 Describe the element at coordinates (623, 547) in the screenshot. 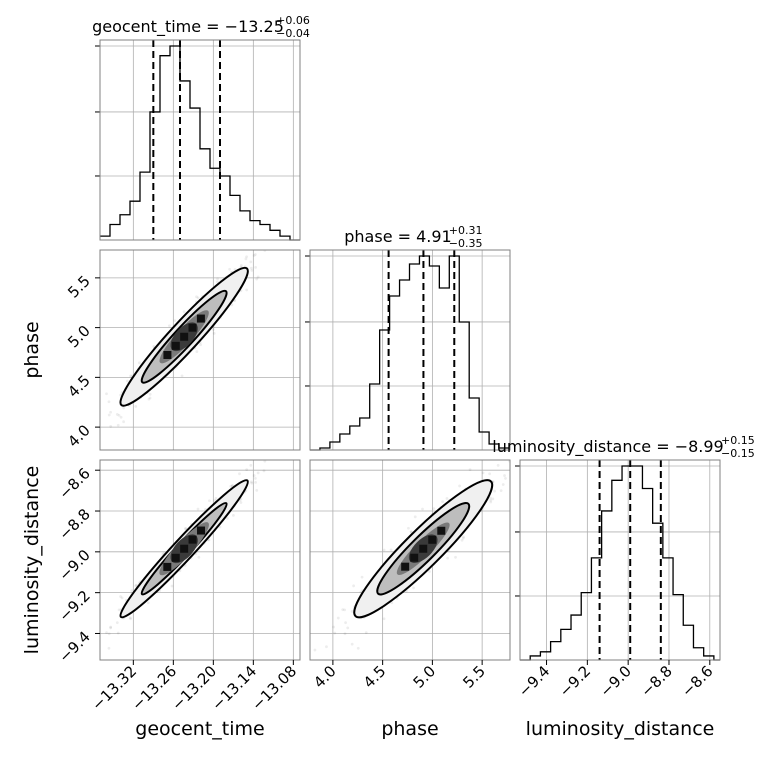

I see `diag-panel-luminosity_distance: luminosity_distance = −8.99+0.15−0.15` at that location.